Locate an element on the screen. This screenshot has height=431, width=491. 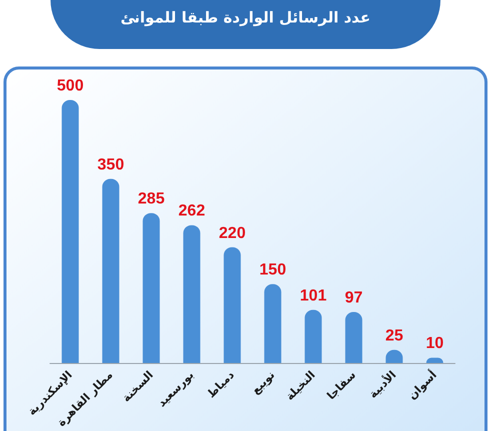
data-label: 101 is located at coordinates (313, 295).